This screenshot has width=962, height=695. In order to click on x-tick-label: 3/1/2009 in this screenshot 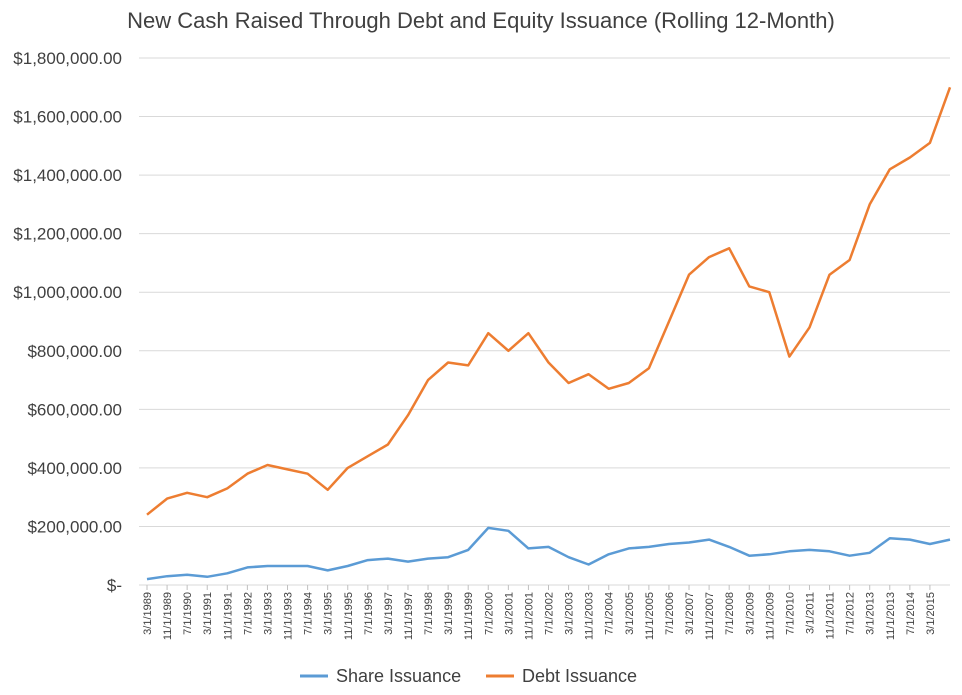, I will do `click(750, 613)`.